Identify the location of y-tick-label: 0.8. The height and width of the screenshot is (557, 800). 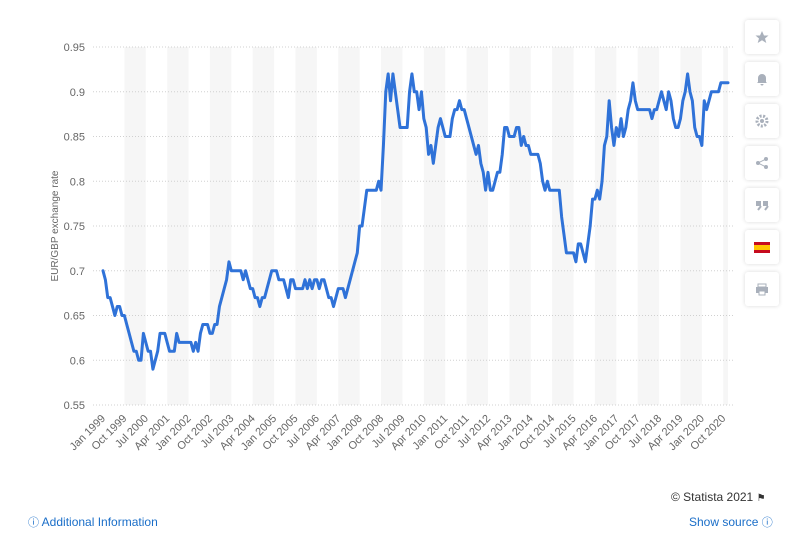
(77, 182).